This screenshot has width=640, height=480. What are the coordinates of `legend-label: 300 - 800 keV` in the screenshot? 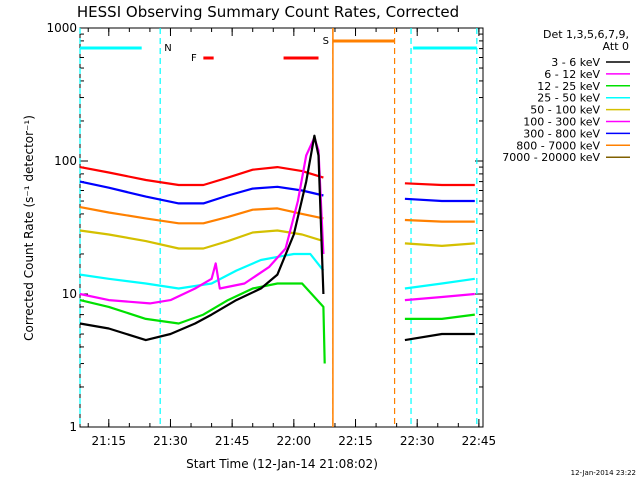 It's located at (561, 133).